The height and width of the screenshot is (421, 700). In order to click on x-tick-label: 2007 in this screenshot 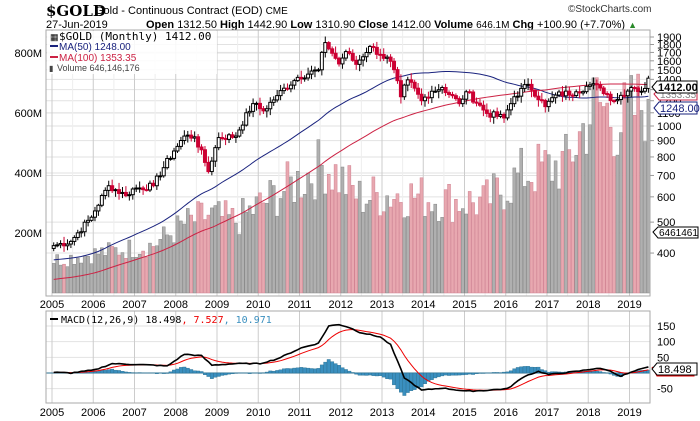, I will do `click(134, 413)`.